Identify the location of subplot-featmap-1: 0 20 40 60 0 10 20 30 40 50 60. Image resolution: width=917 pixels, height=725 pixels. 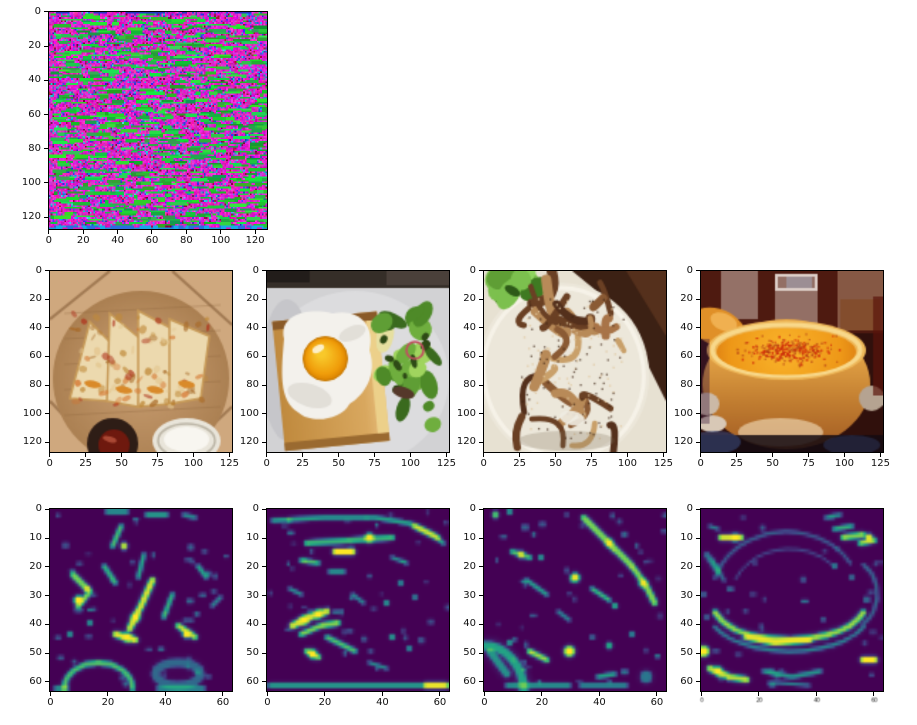
(131, 606).